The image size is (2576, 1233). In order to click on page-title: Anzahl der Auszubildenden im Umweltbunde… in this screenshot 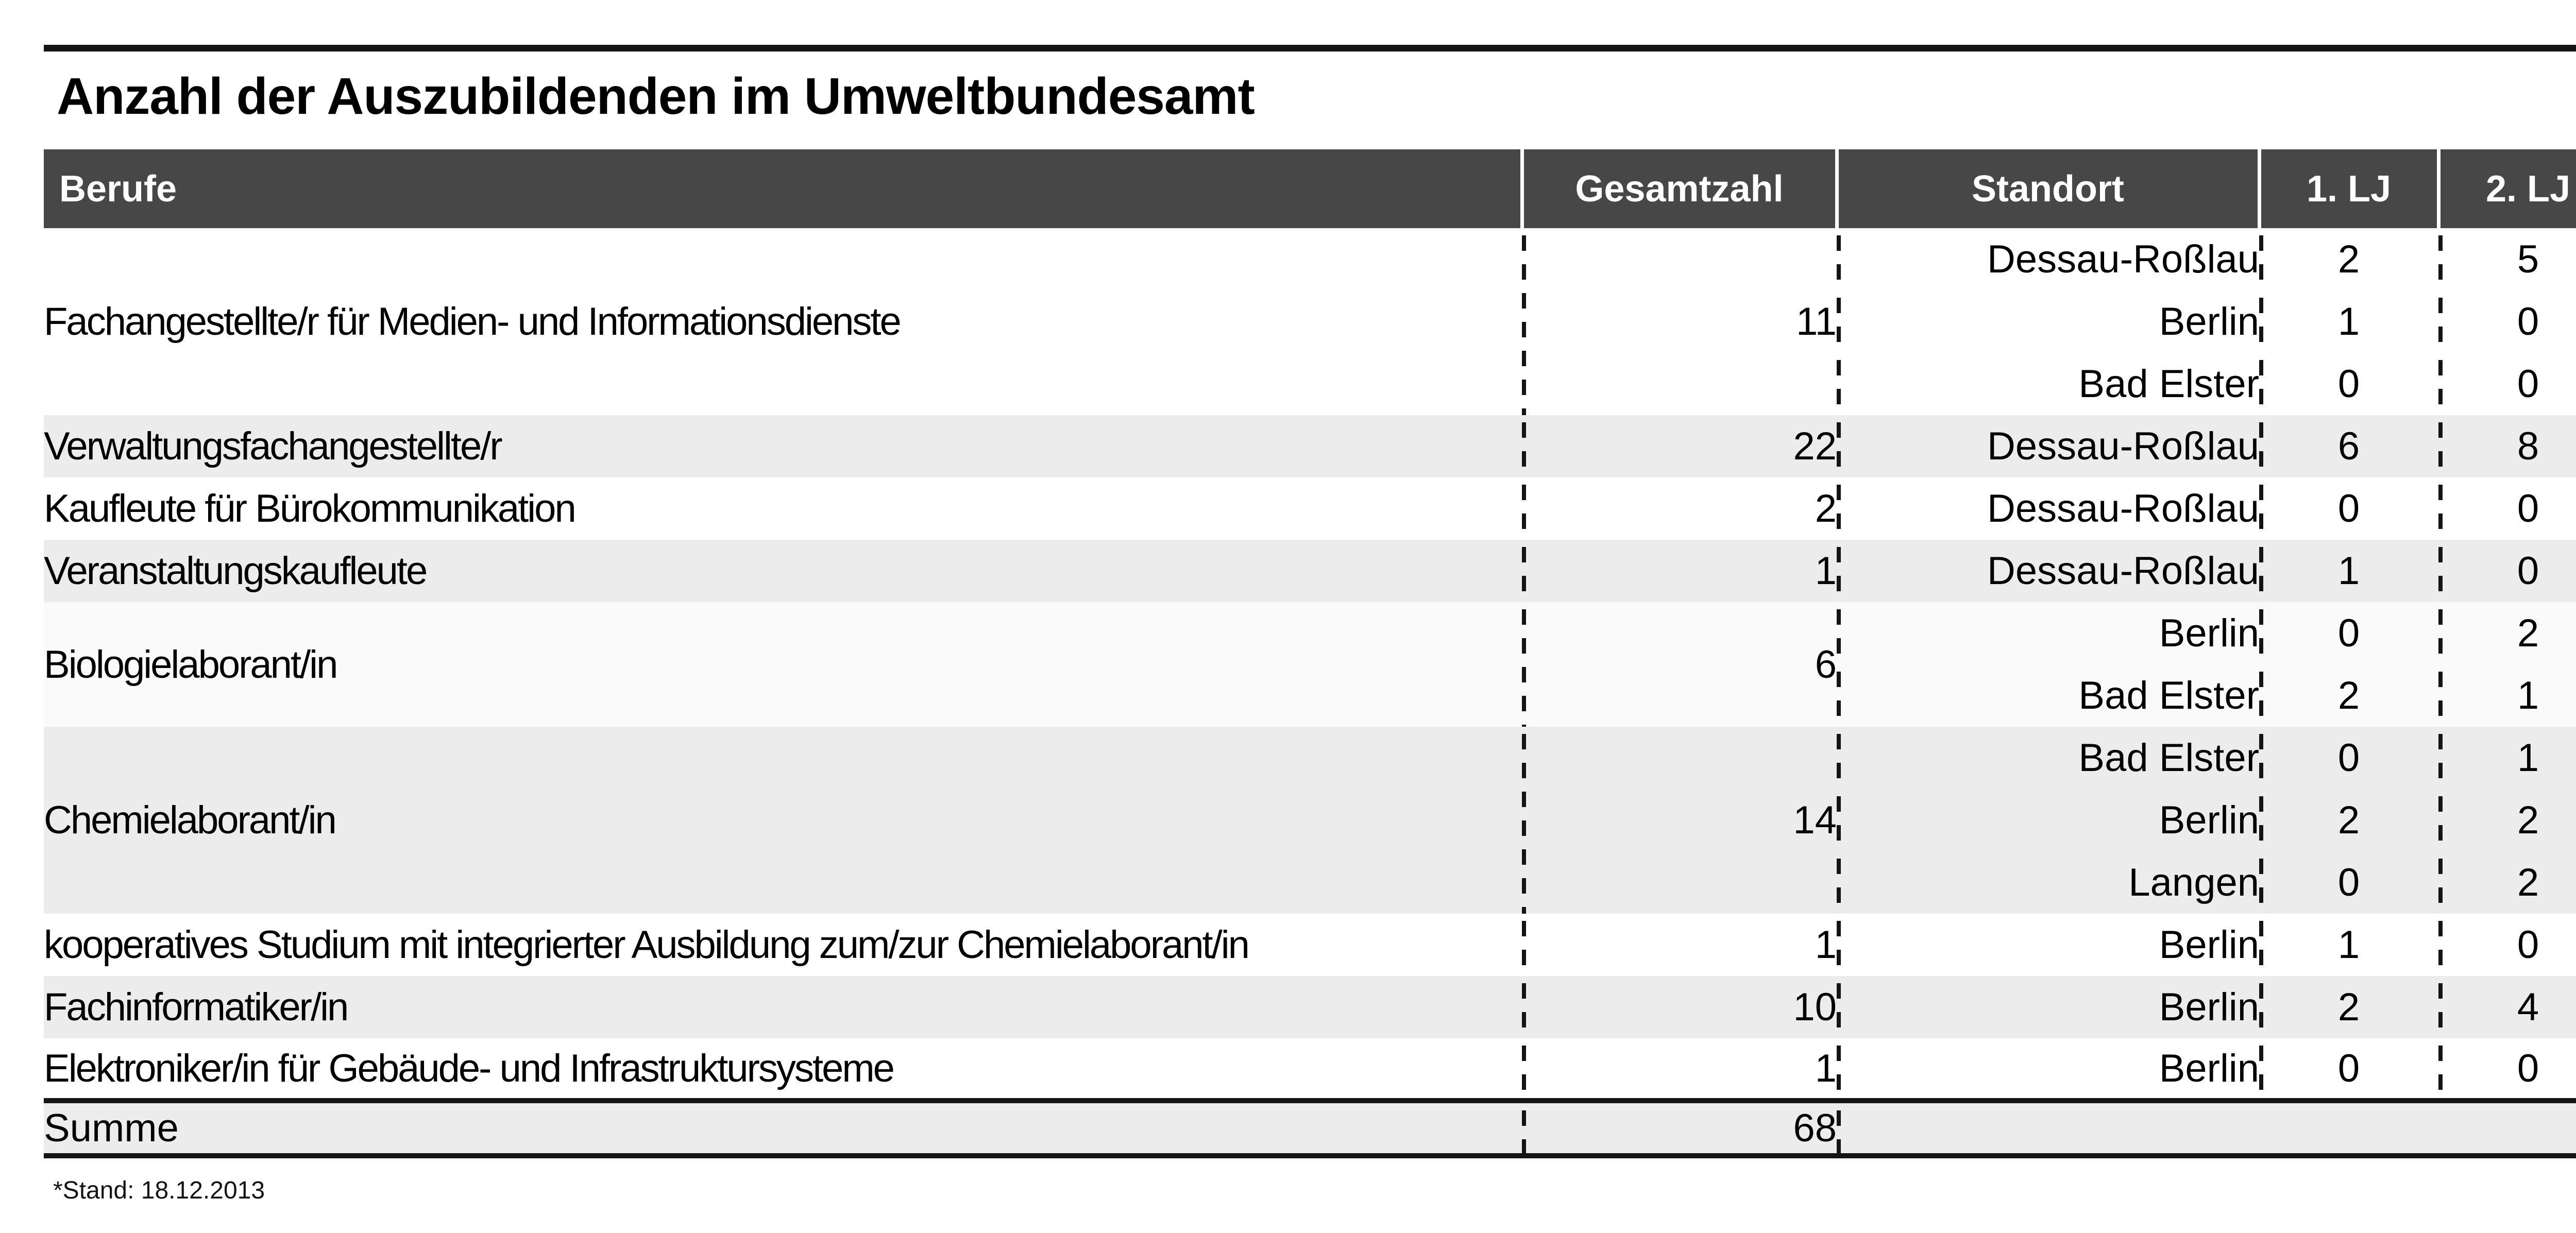, I will do `click(656, 96)`.